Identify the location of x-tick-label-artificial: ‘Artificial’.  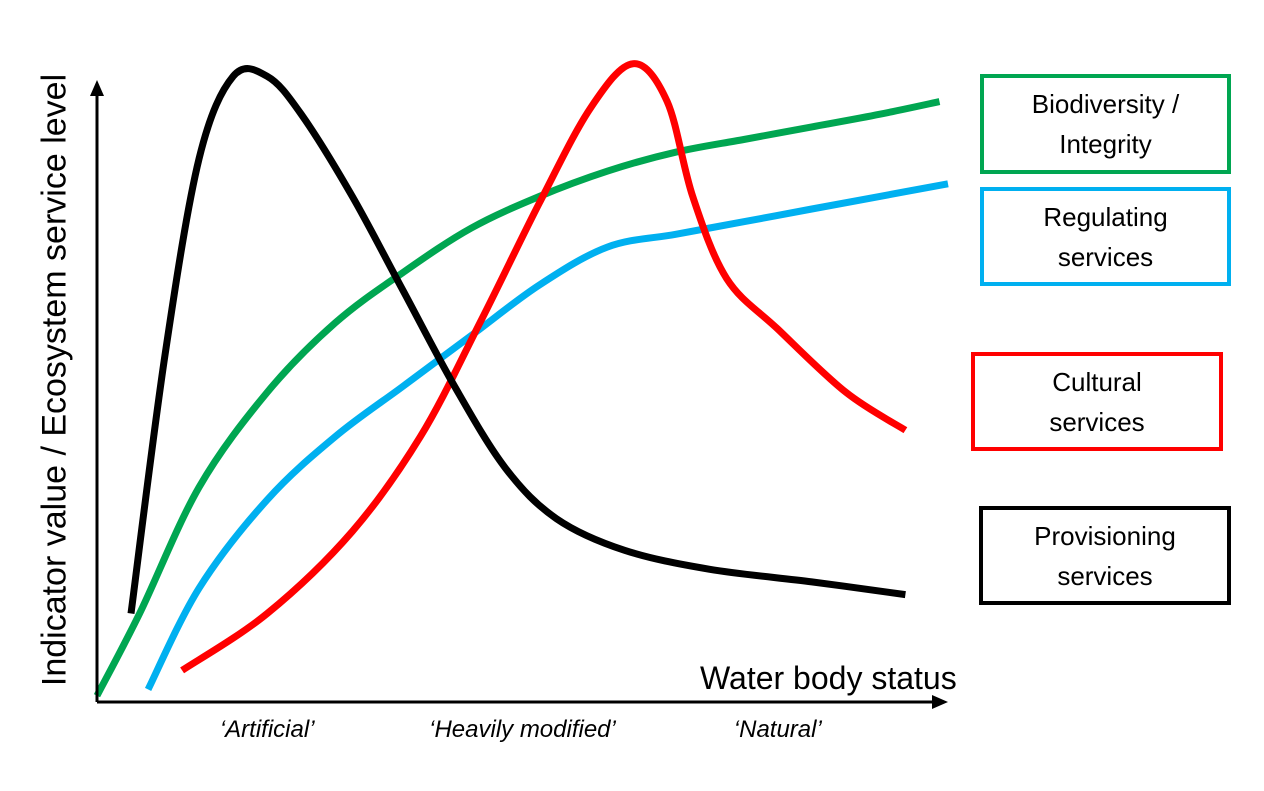
(267, 729).